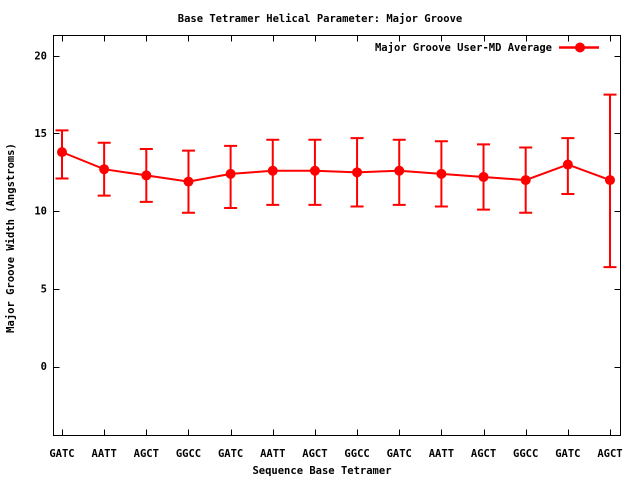 Image resolution: width=640 pixels, height=480 pixels. Describe the element at coordinates (44, 289) in the screenshot. I see `y-tick-label: 5` at that location.